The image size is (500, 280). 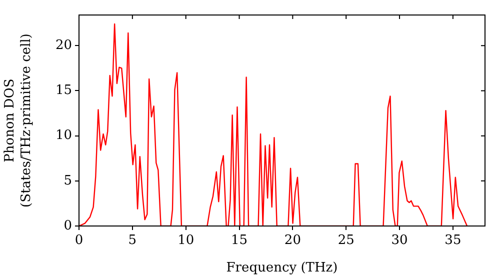 What do you see at coordinates (292, 240) in the screenshot?
I see `x-tick-label: 20` at bounding box center [292, 240].